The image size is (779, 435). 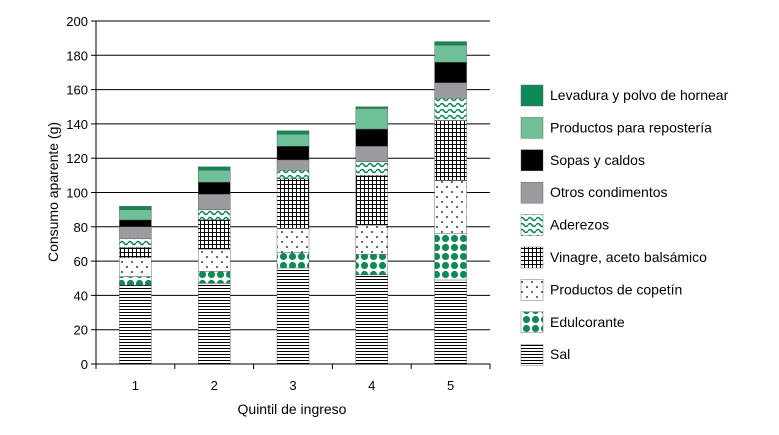 I want to click on x-tick-label: 1, so click(x=135, y=385).